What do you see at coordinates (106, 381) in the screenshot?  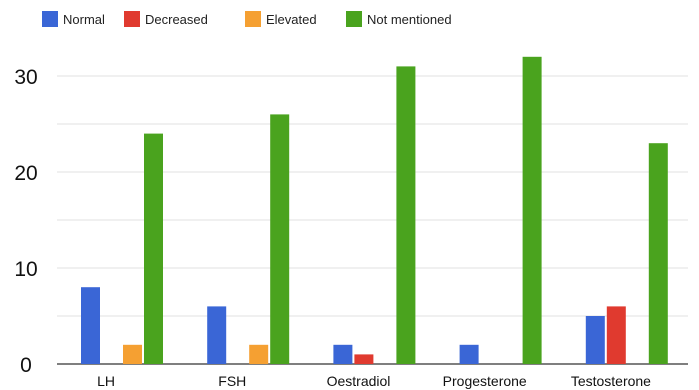 I see `x-tick-label: LH` at bounding box center [106, 381].